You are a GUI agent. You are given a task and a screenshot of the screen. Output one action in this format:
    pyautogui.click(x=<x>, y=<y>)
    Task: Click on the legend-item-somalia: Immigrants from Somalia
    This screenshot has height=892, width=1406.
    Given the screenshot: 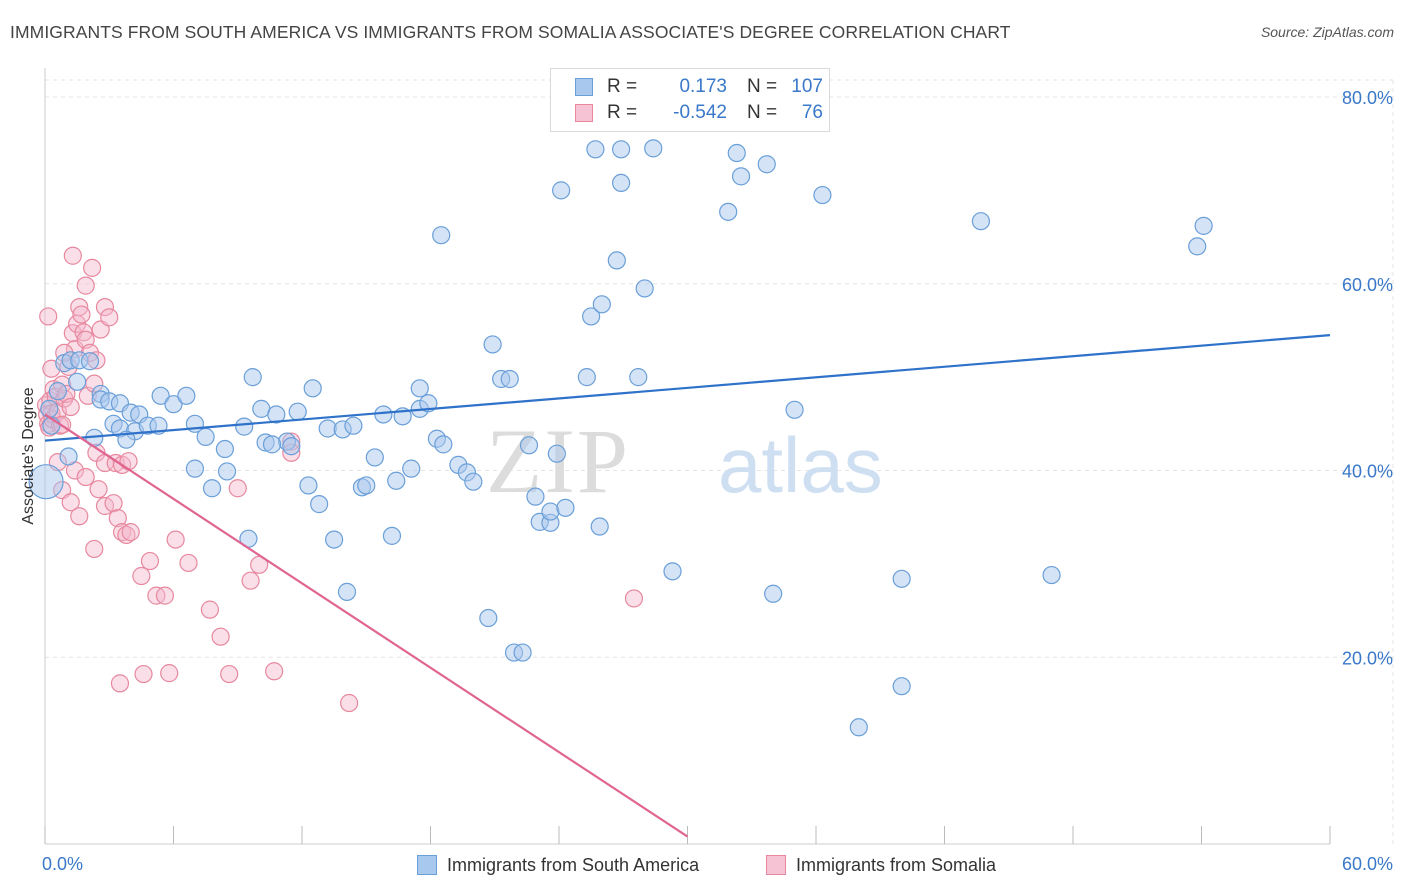 What is the action you would take?
    pyautogui.click(x=881, y=865)
    